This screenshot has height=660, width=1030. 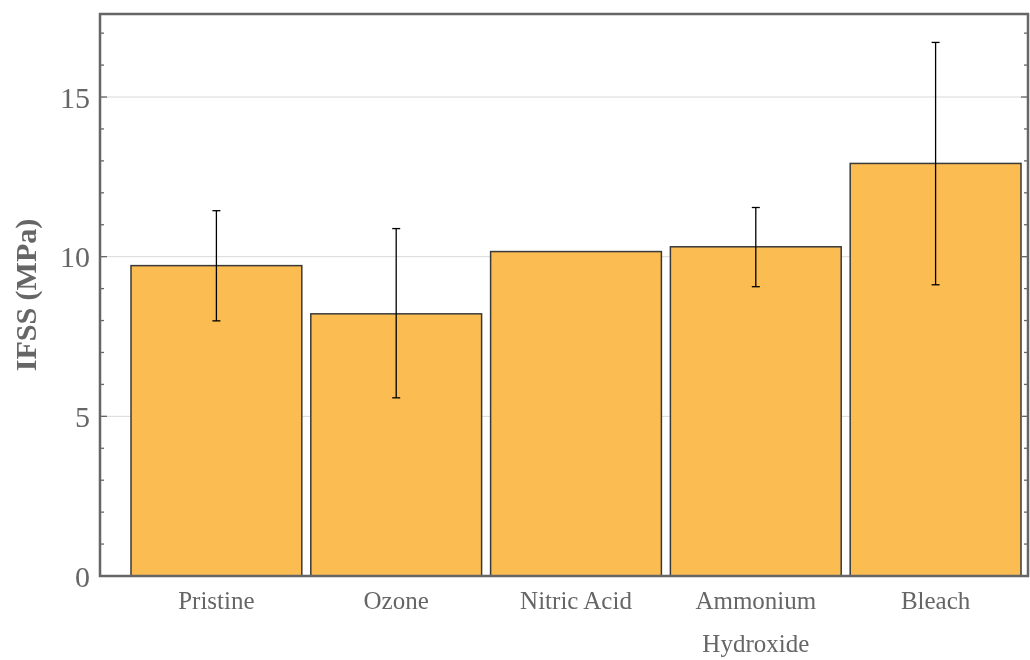 I want to click on x-tick-label: Ozone, so click(x=396, y=600).